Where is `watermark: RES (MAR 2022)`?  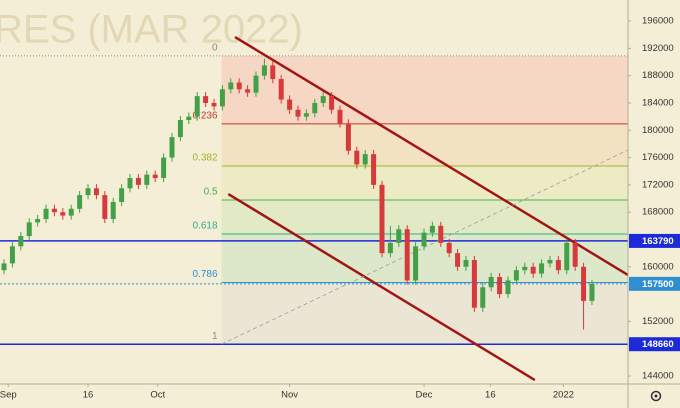 watermark: RES (MAR 2022) is located at coordinates (151, 30).